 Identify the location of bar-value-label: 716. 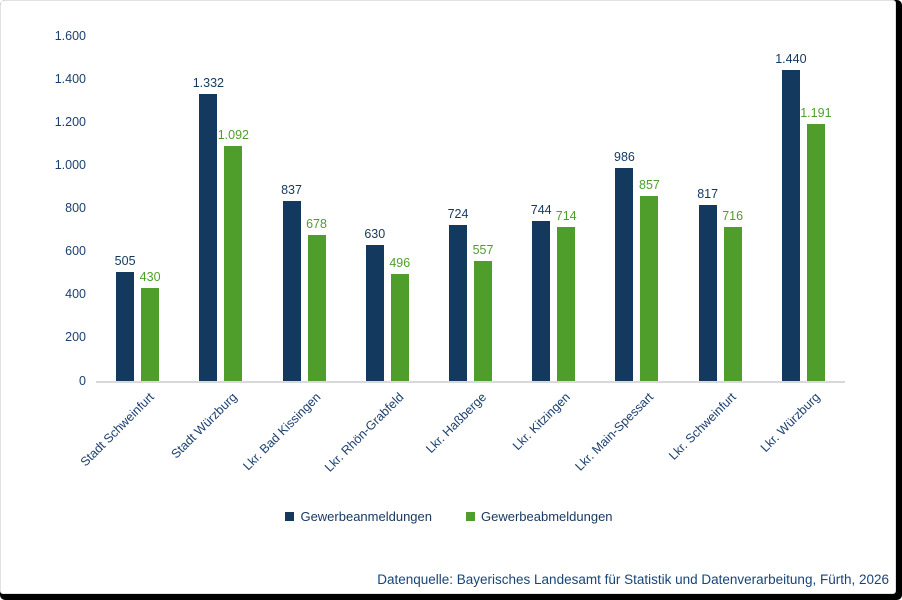
(733, 216).